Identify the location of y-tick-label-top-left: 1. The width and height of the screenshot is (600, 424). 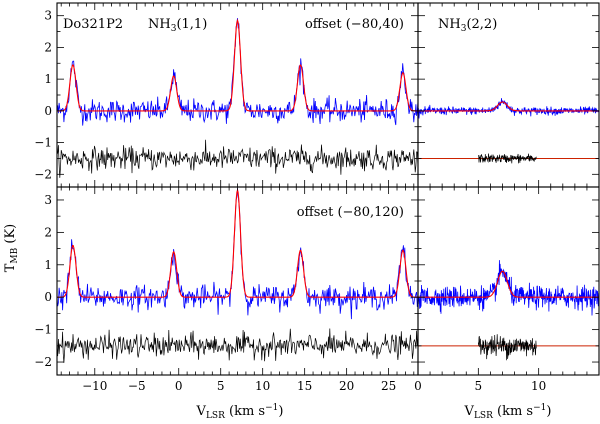
(48, 79).